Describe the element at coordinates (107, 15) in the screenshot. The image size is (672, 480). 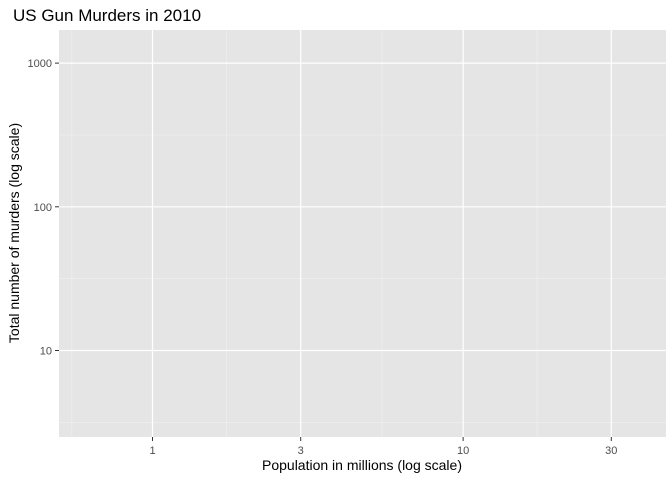
I see `chart-title: US Gun Murders in 2010` at that location.